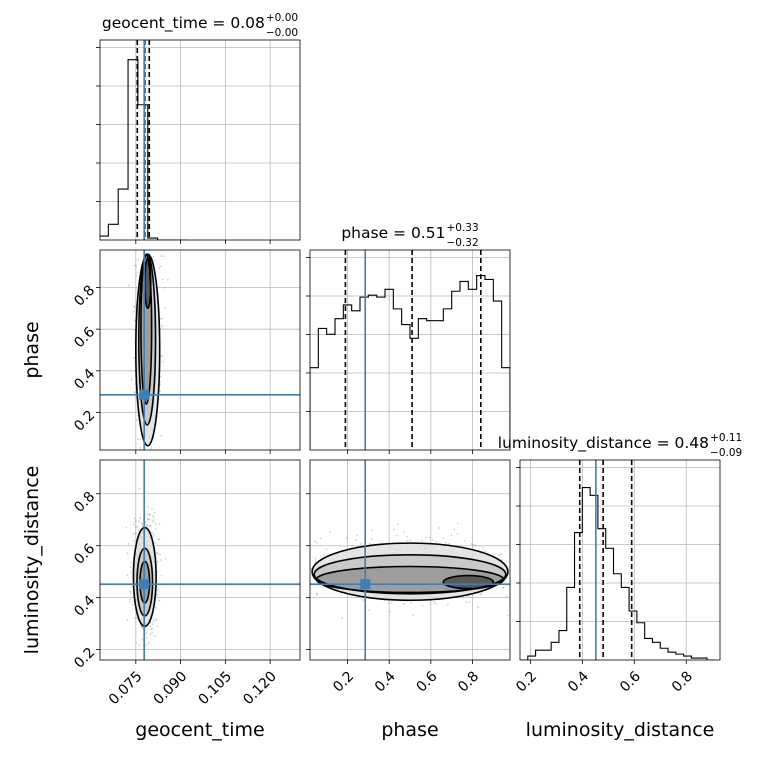  Describe the element at coordinates (409, 730) in the screenshot. I see `axis-label-x-phase: phase` at that location.